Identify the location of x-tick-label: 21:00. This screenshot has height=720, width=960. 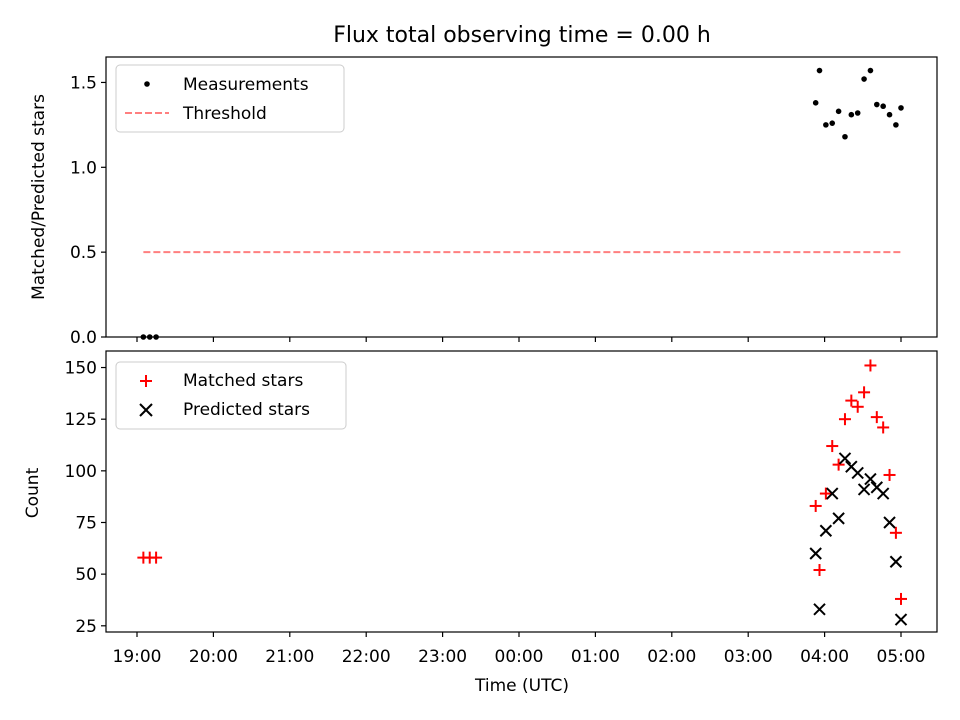
(289, 657).